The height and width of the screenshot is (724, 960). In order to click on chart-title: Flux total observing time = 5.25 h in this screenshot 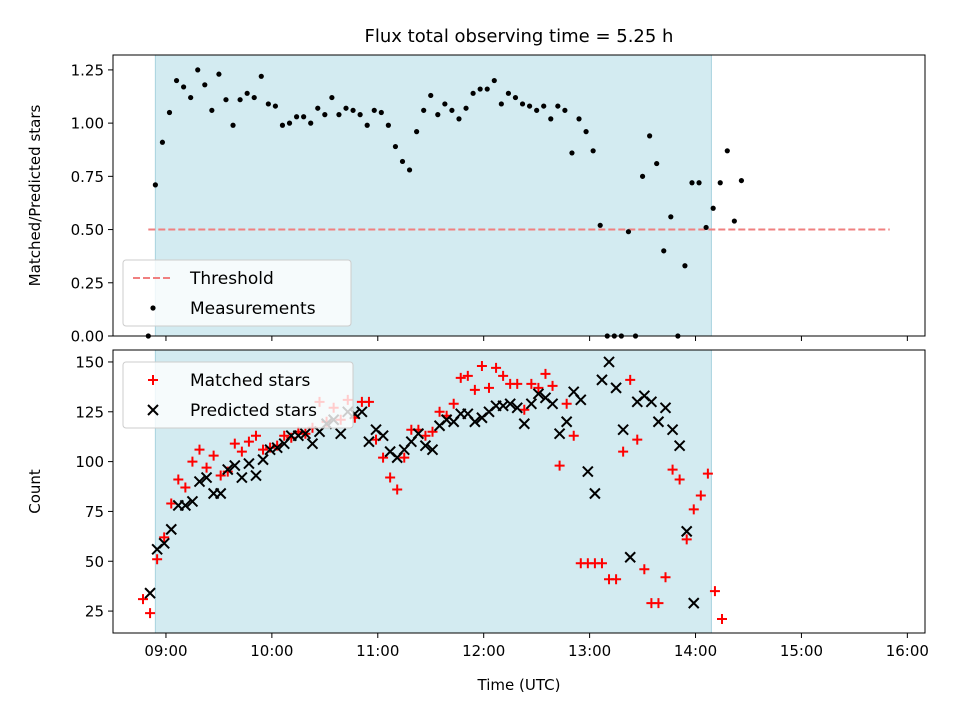, I will do `click(519, 36)`.